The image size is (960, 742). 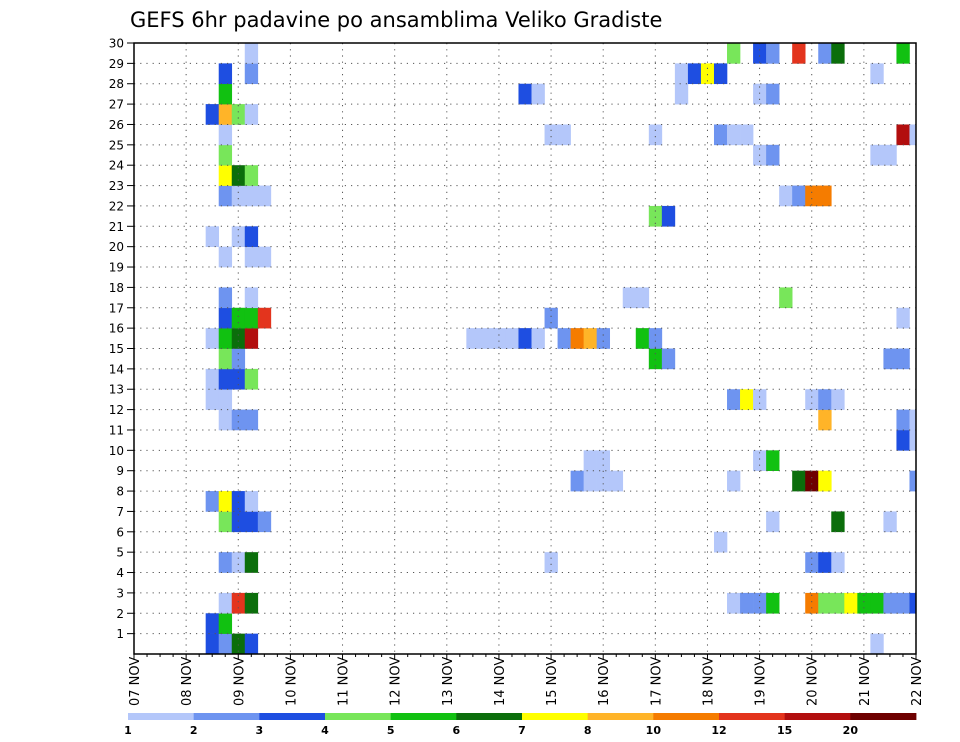 What do you see at coordinates (522, 730) in the screenshot?
I see `legend-label: 7` at bounding box center [522, 730].